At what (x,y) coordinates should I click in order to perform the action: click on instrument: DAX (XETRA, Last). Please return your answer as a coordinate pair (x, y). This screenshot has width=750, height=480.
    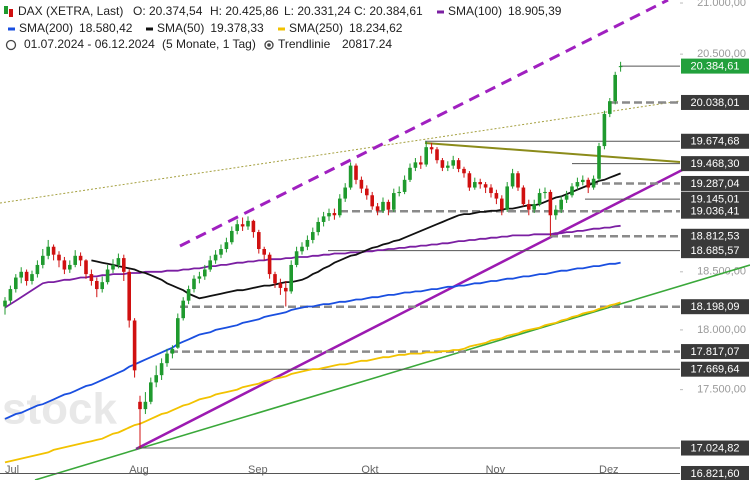
    Looking at the image, I should click on (70, 11).